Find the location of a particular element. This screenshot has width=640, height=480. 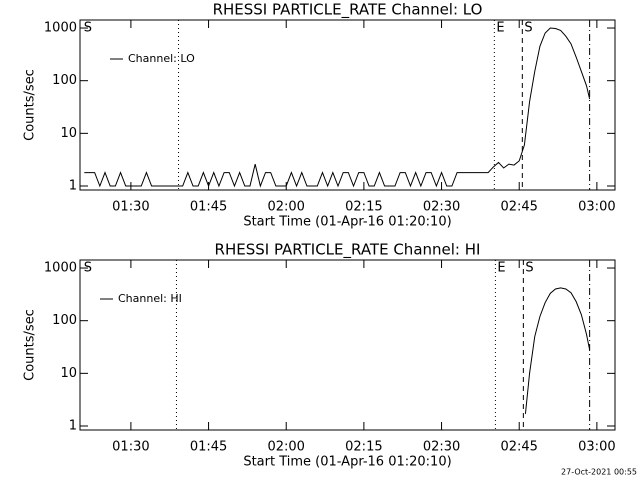

chart-title: RHESSI PARTICLE_RATE Channel: LO is located at coordinates (348, 10).